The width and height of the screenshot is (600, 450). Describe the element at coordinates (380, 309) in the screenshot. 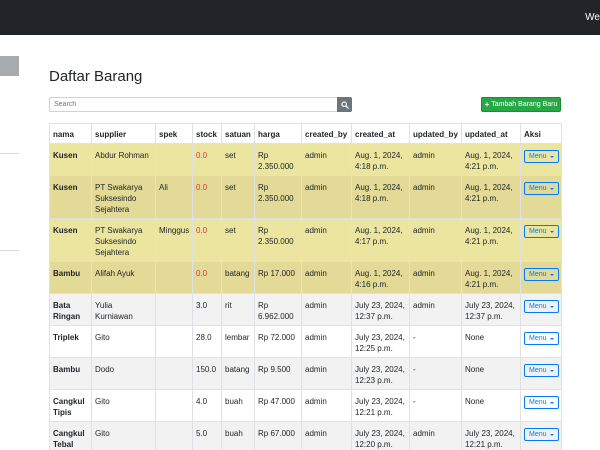

I see `cell-created-at: July 23, 2024, 12:37 p.m.` at that location.